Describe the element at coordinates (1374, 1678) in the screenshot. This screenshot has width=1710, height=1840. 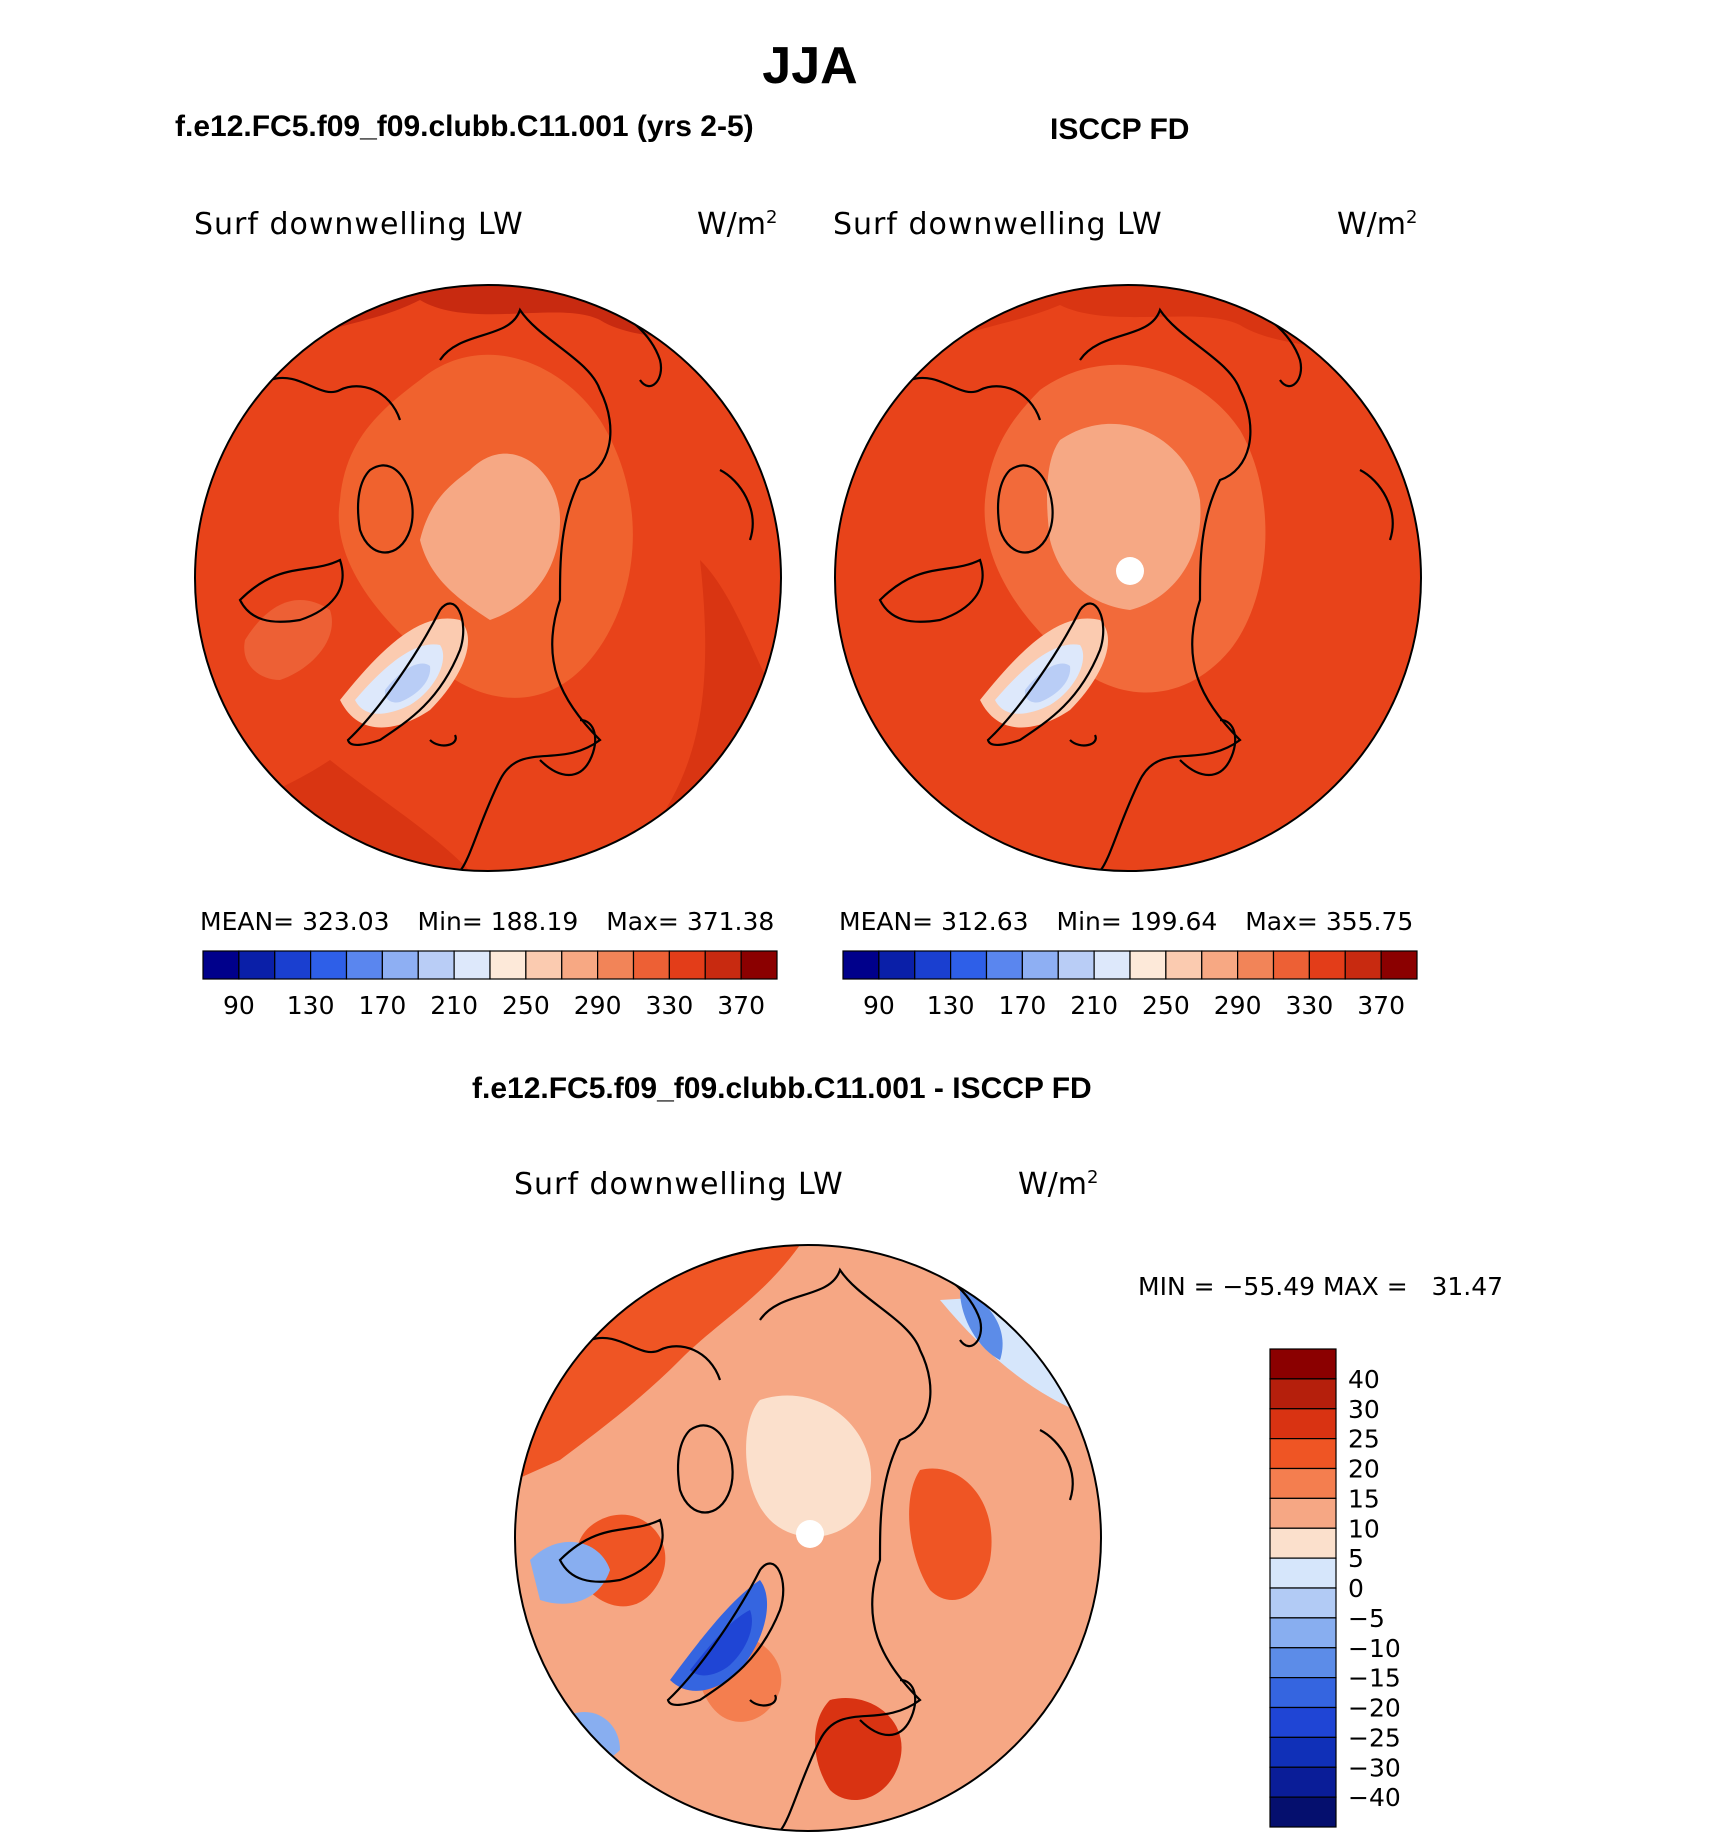
I see `cbar-diff-tick-label: −15` at that location.